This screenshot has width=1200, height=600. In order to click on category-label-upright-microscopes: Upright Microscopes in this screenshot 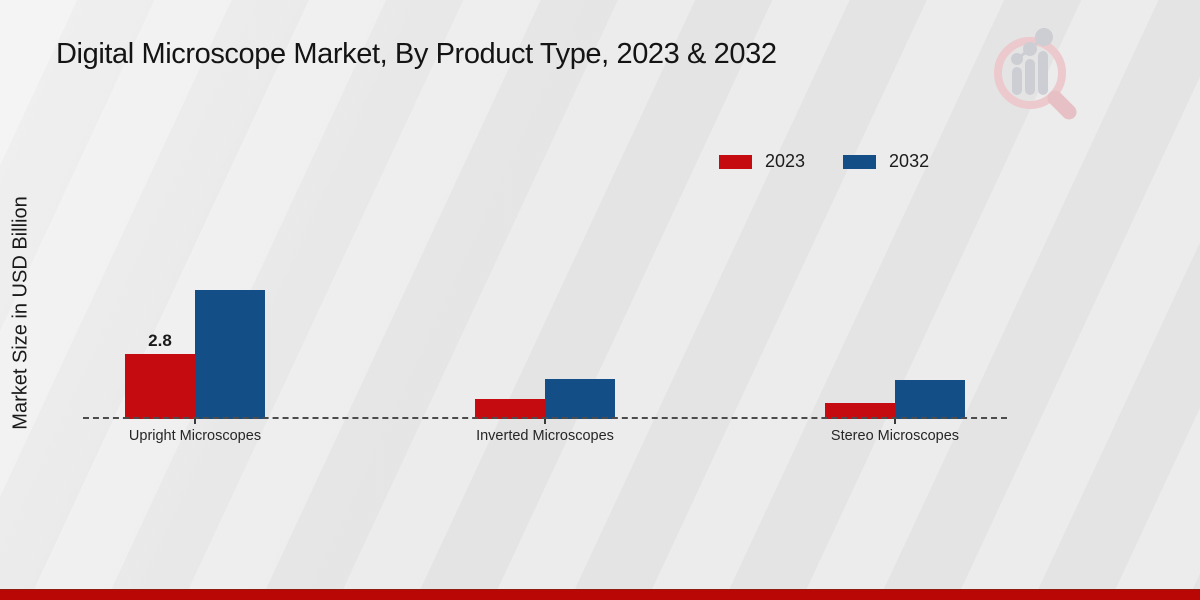, I will do `click(195, 436)`.